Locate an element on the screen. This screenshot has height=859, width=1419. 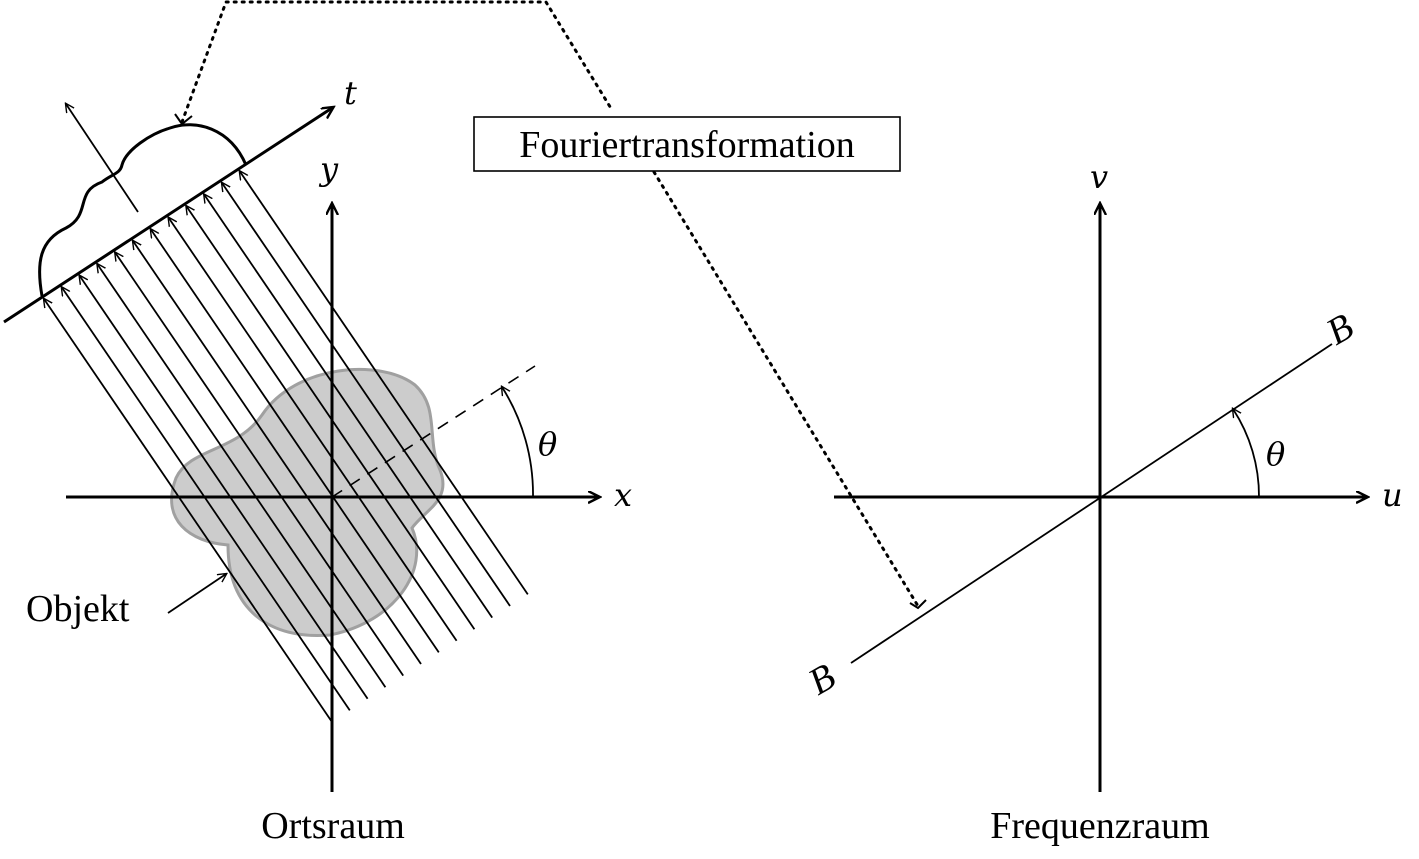
dotted-arrowhead-left is located at coordinates (183, 119).